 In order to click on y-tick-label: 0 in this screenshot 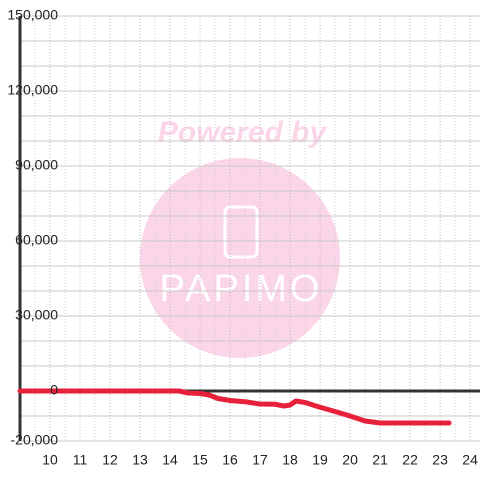, I will do `click(54, 390)`.